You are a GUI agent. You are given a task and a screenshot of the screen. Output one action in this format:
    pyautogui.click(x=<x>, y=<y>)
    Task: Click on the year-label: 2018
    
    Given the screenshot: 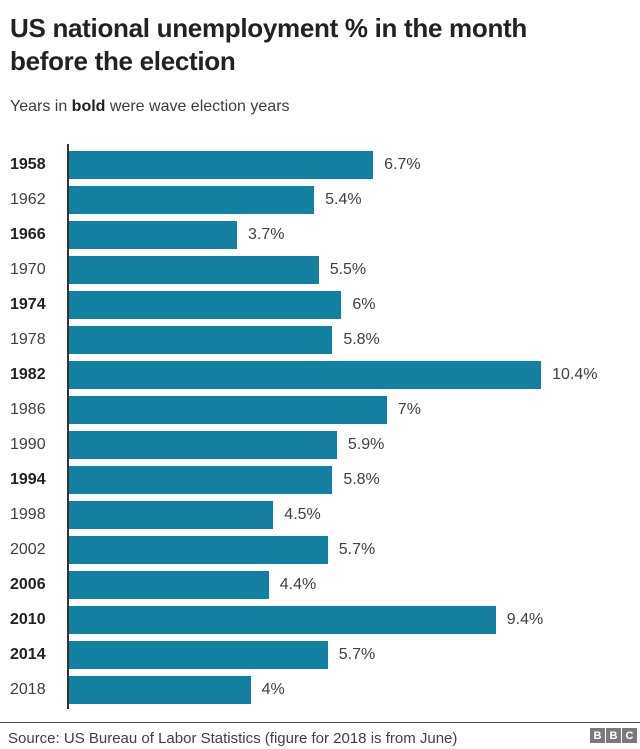 What is the action you would take?
    pyautogui.click(x=28, y=689)
    